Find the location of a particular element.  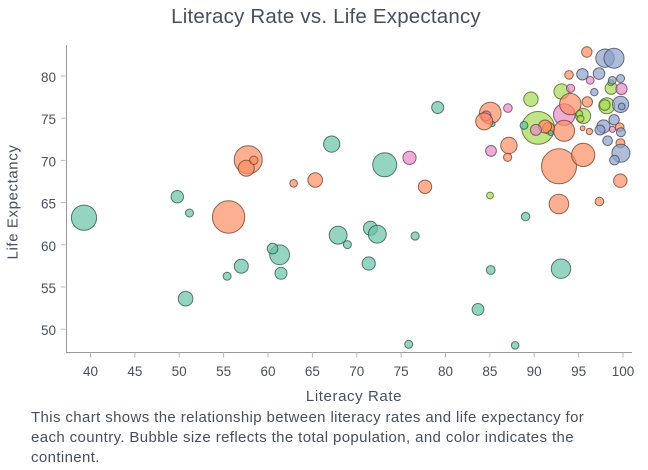

svg-text:Literacy Rate vs. Life Expecta: Literacy Rate vs. Life Expectancy is located at coordinates (326, 16).